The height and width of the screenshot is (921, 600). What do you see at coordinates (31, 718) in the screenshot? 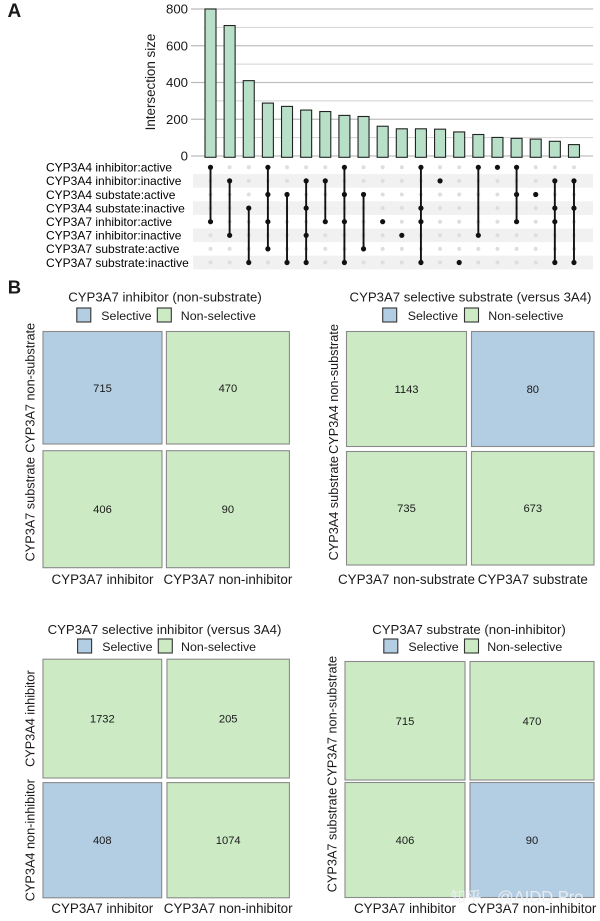
I see `svg-text: CYP3A4 inhibitor` at bounding box center [31, 718].